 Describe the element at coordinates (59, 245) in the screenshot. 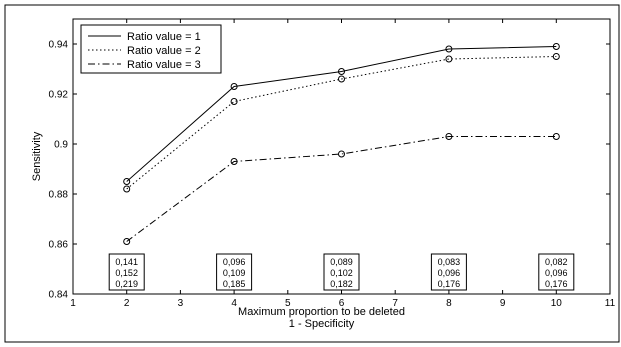

I see `y-tick-label: 0.86` at that location.